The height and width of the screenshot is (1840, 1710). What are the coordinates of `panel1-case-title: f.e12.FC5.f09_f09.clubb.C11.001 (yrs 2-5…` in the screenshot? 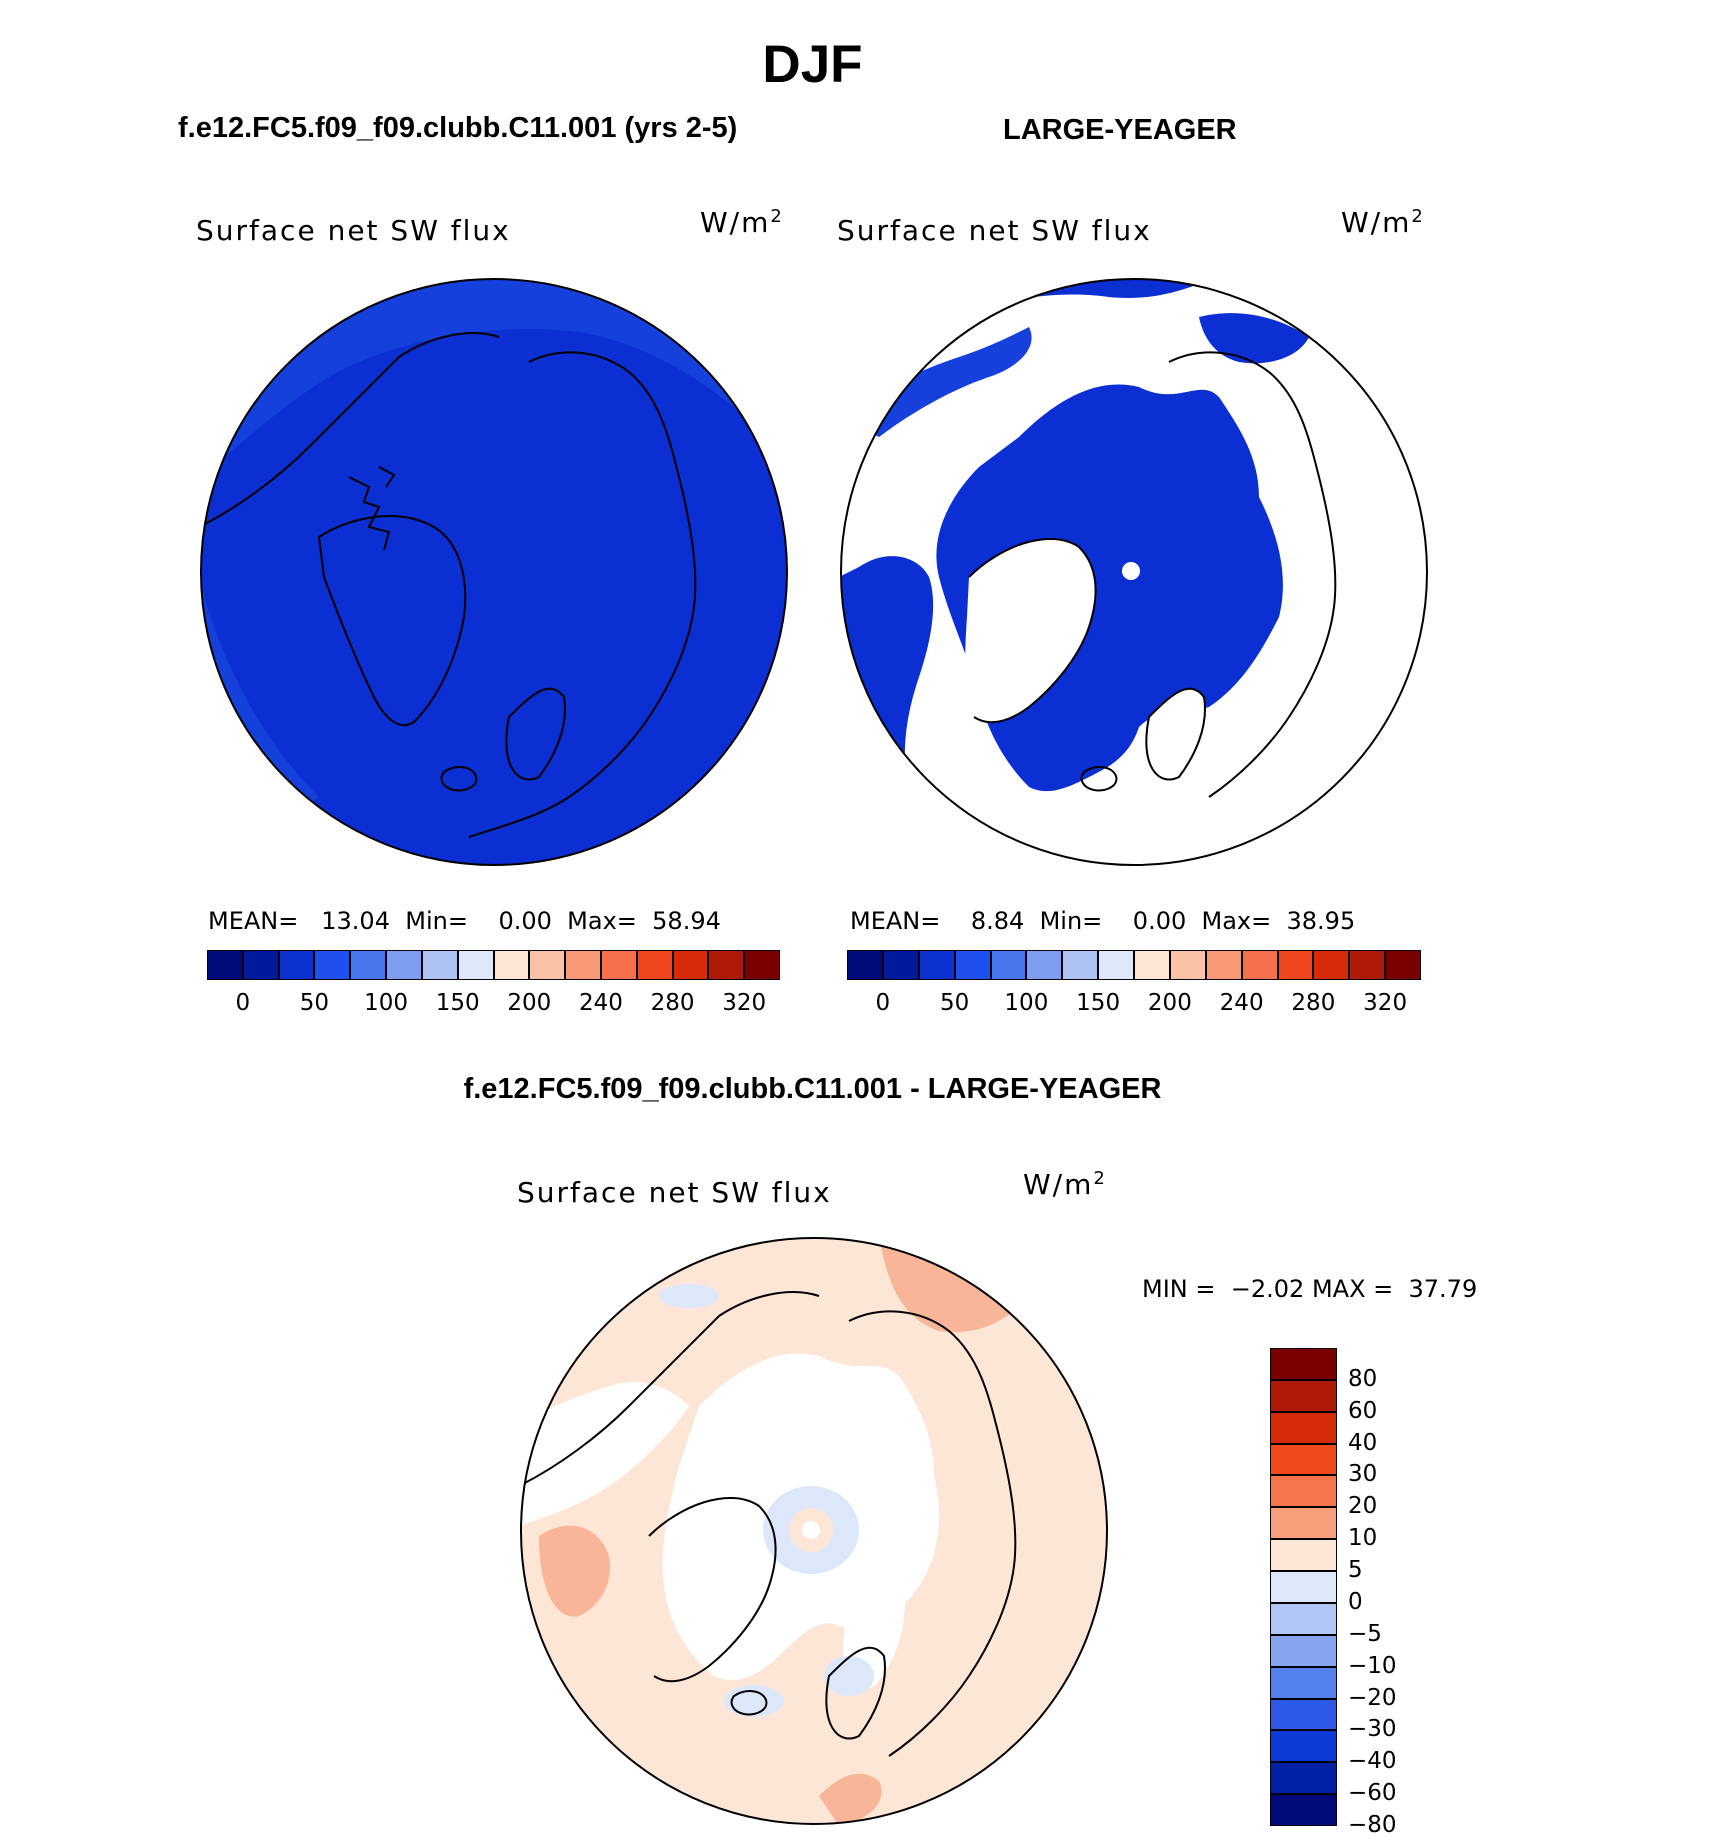 It's located at (458, 128).